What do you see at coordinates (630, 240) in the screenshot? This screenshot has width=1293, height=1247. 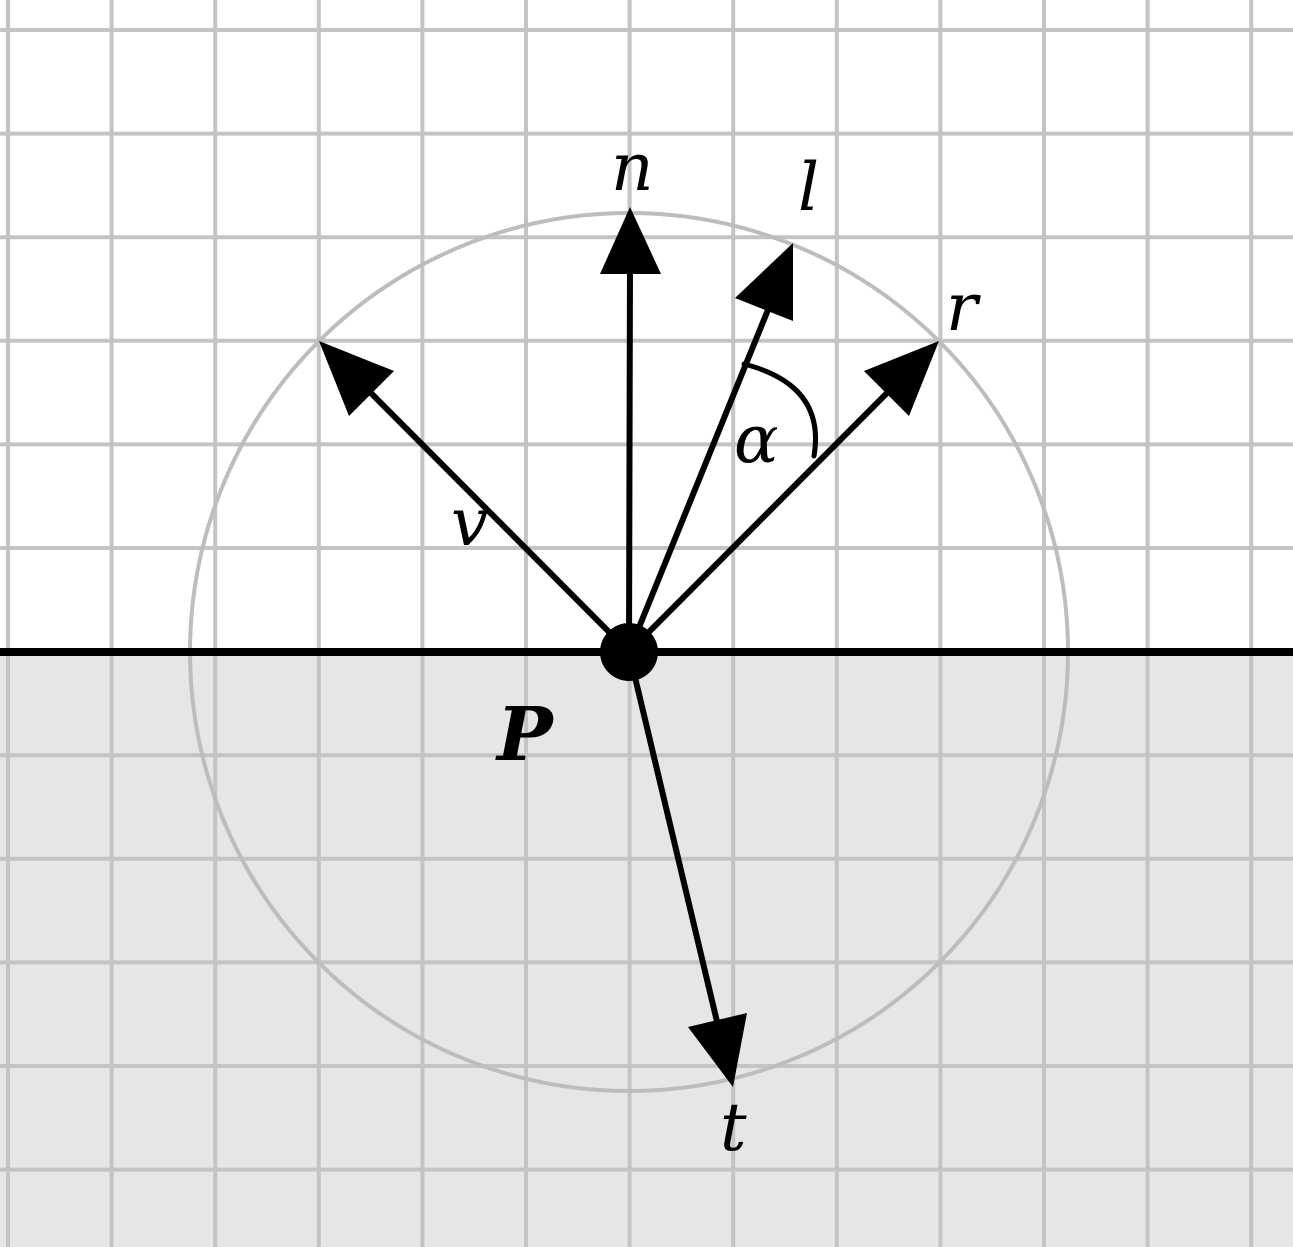 I see `normal-arrowhead` at bounding box center [630, 240].